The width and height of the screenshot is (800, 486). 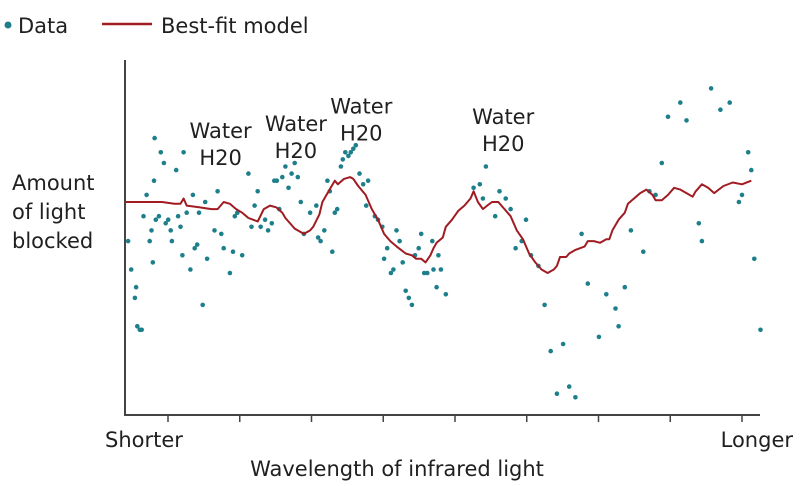 What do you see at coordinates (48, 212) in the screenshot?
I see `y-axis-label-line-2: of light` at bounding box center [48, 212].